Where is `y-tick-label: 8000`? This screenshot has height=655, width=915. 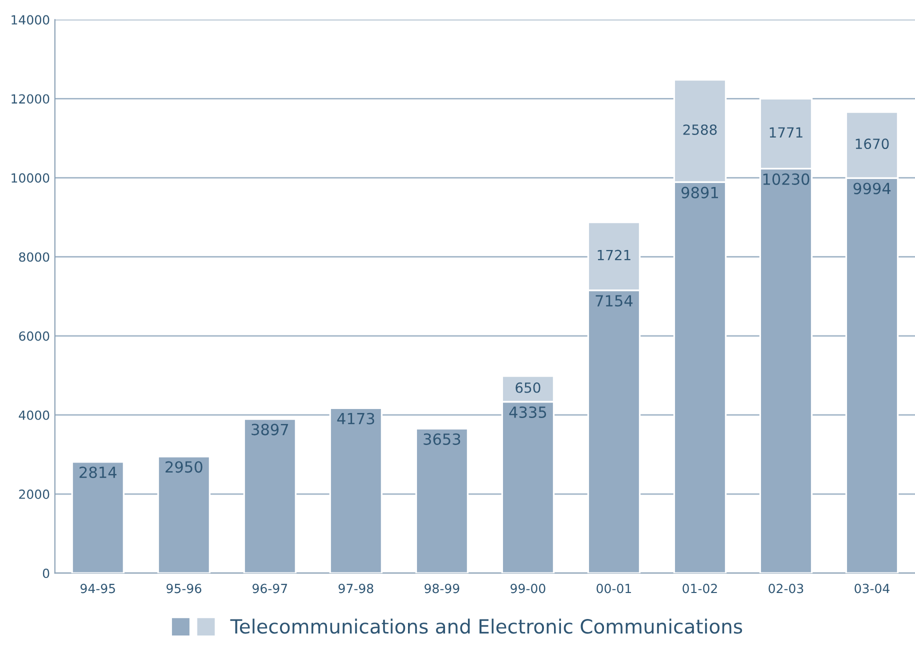 y-tick-label: 8000 is located at coordinates (34, 257).